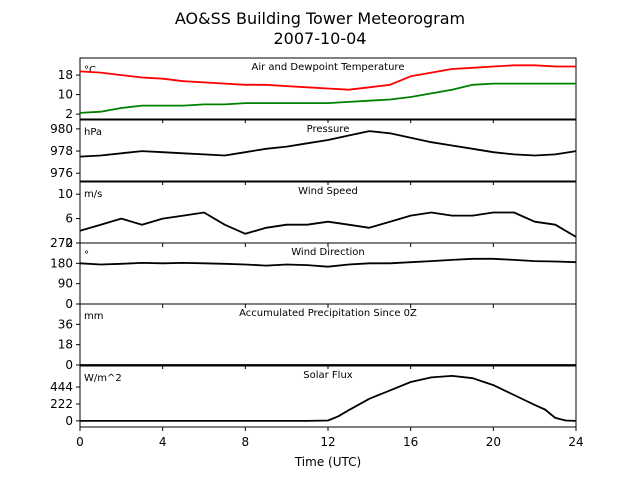  What do you see at coordinates (61, 173) in the screenshot?
I see `y-tick-label-1-0: 976` at bounding box center [61, 173].